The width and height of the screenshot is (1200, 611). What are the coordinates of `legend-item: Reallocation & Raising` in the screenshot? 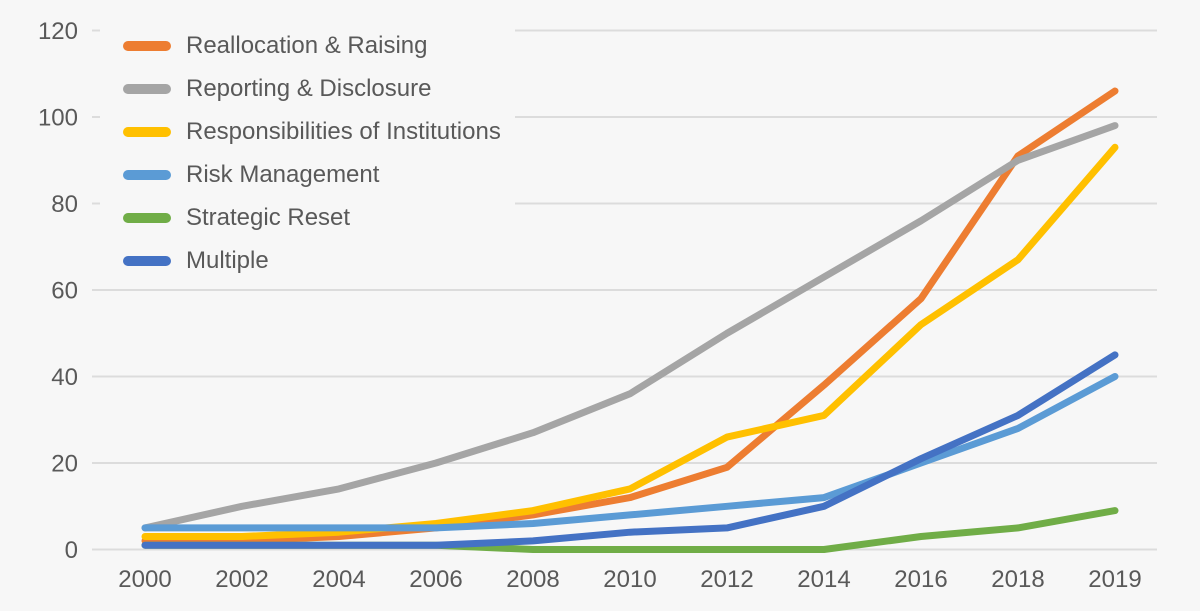 It's located at (300, 45).